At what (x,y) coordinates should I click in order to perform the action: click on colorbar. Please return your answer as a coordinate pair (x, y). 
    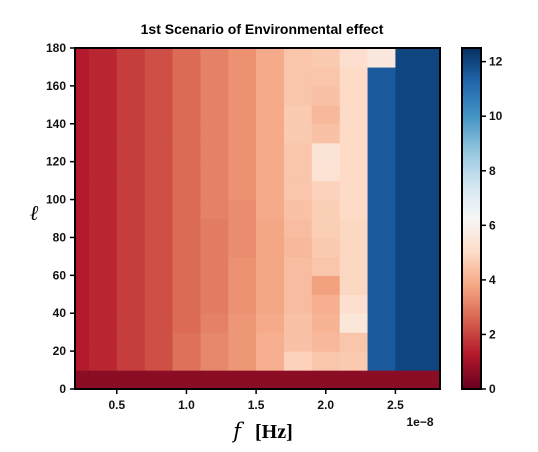
    Looking at the image, I should click on (471, 218).